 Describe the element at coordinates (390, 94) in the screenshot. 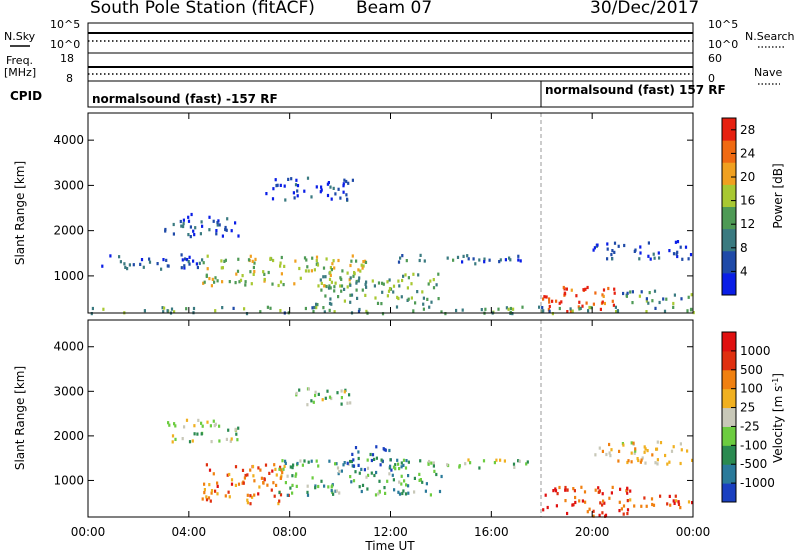

I see `cpid-panel` at that location.